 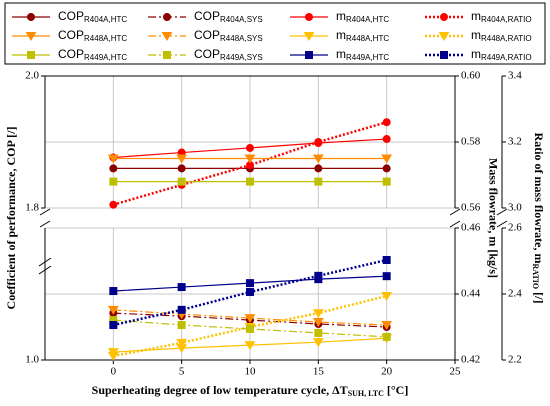 What do you see at coordinates (471, 294) in the screenshot?
I see `y2-tick-label: 0.44` at bounding box center [471, 294].